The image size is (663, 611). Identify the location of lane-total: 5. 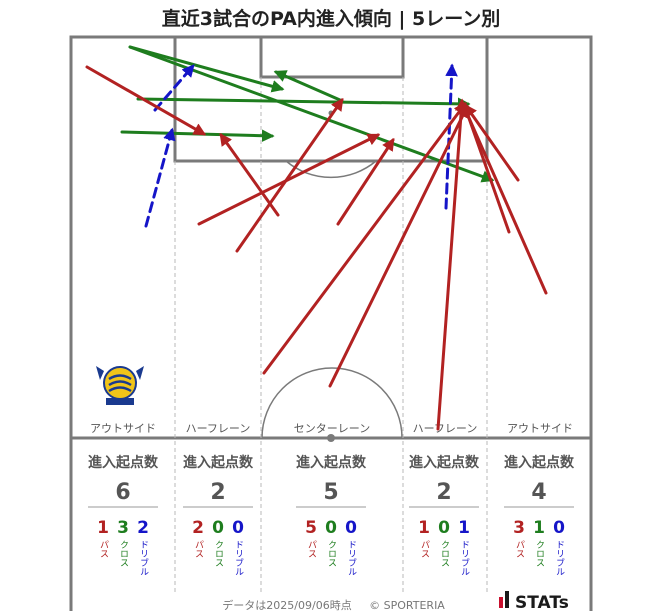
(330, 492).